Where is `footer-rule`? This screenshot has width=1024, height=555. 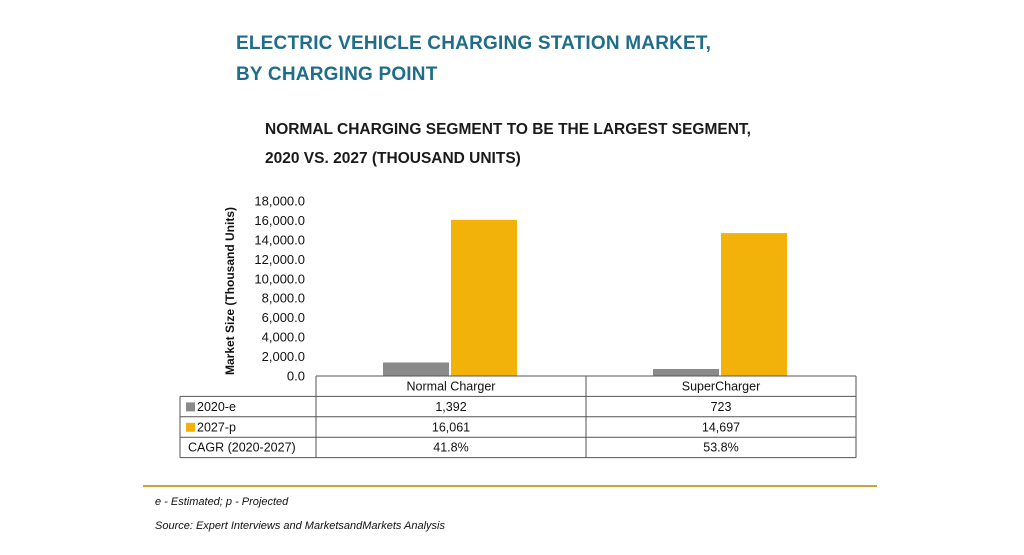
footer-rule is located at coordinates (510, 486).